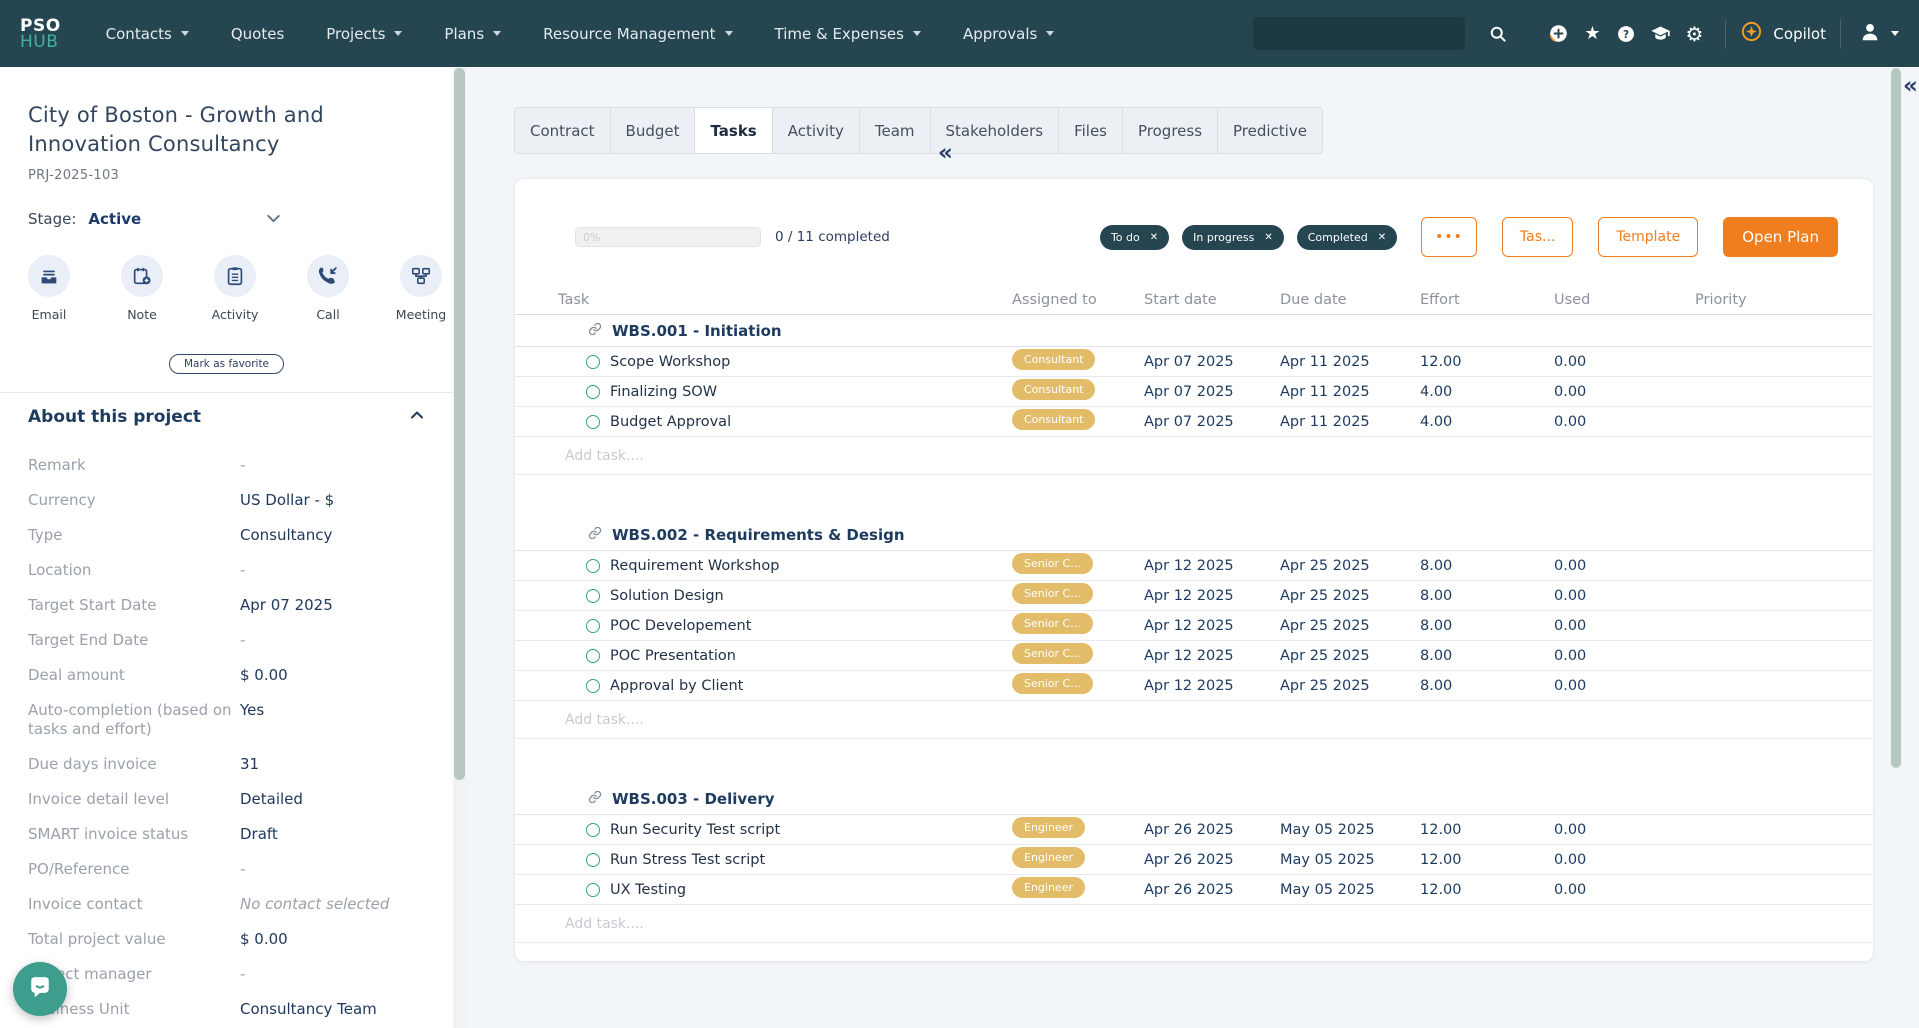 This screenshot has width=1919, height=1028. I want to click on more-options-button: •••, so click(1449, 237).